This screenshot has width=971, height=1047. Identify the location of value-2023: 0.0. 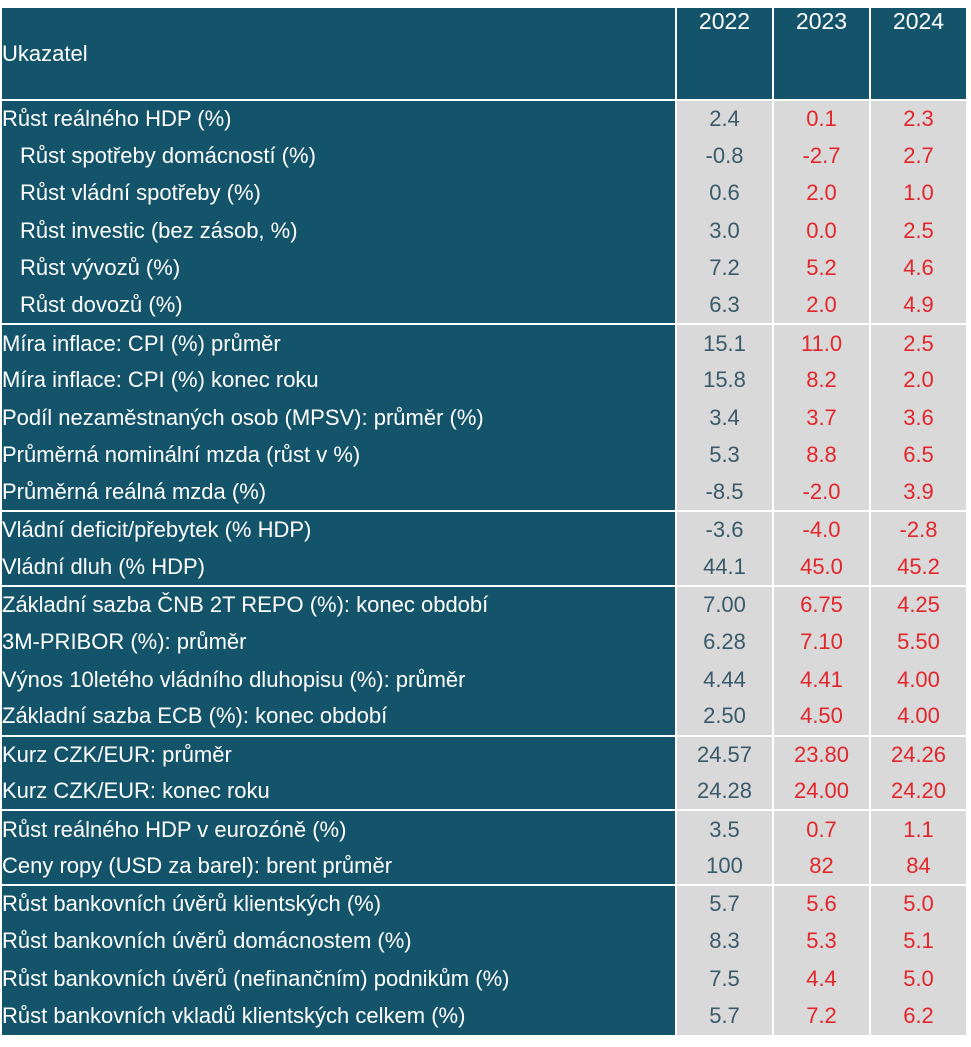
(822, 231).